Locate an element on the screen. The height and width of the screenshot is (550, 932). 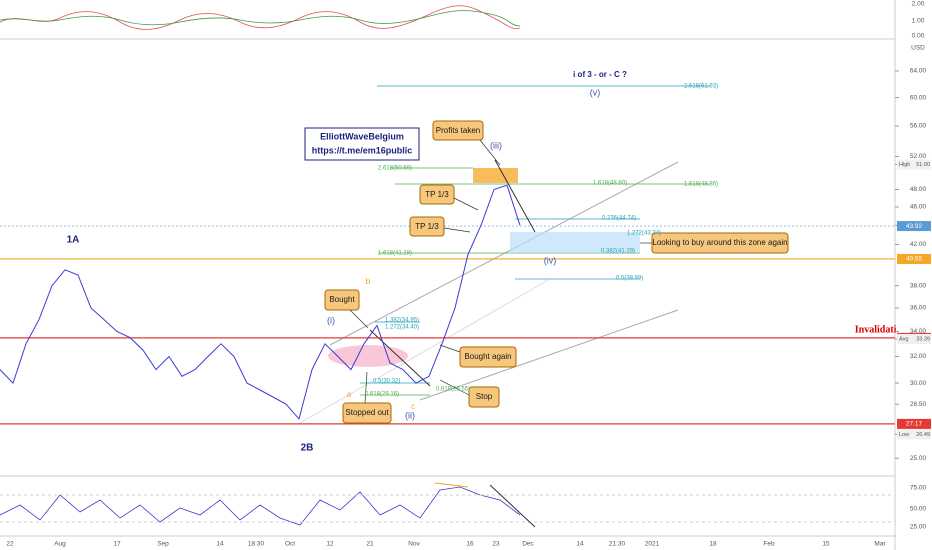
buy-zone is located at coordinates (575, 242).